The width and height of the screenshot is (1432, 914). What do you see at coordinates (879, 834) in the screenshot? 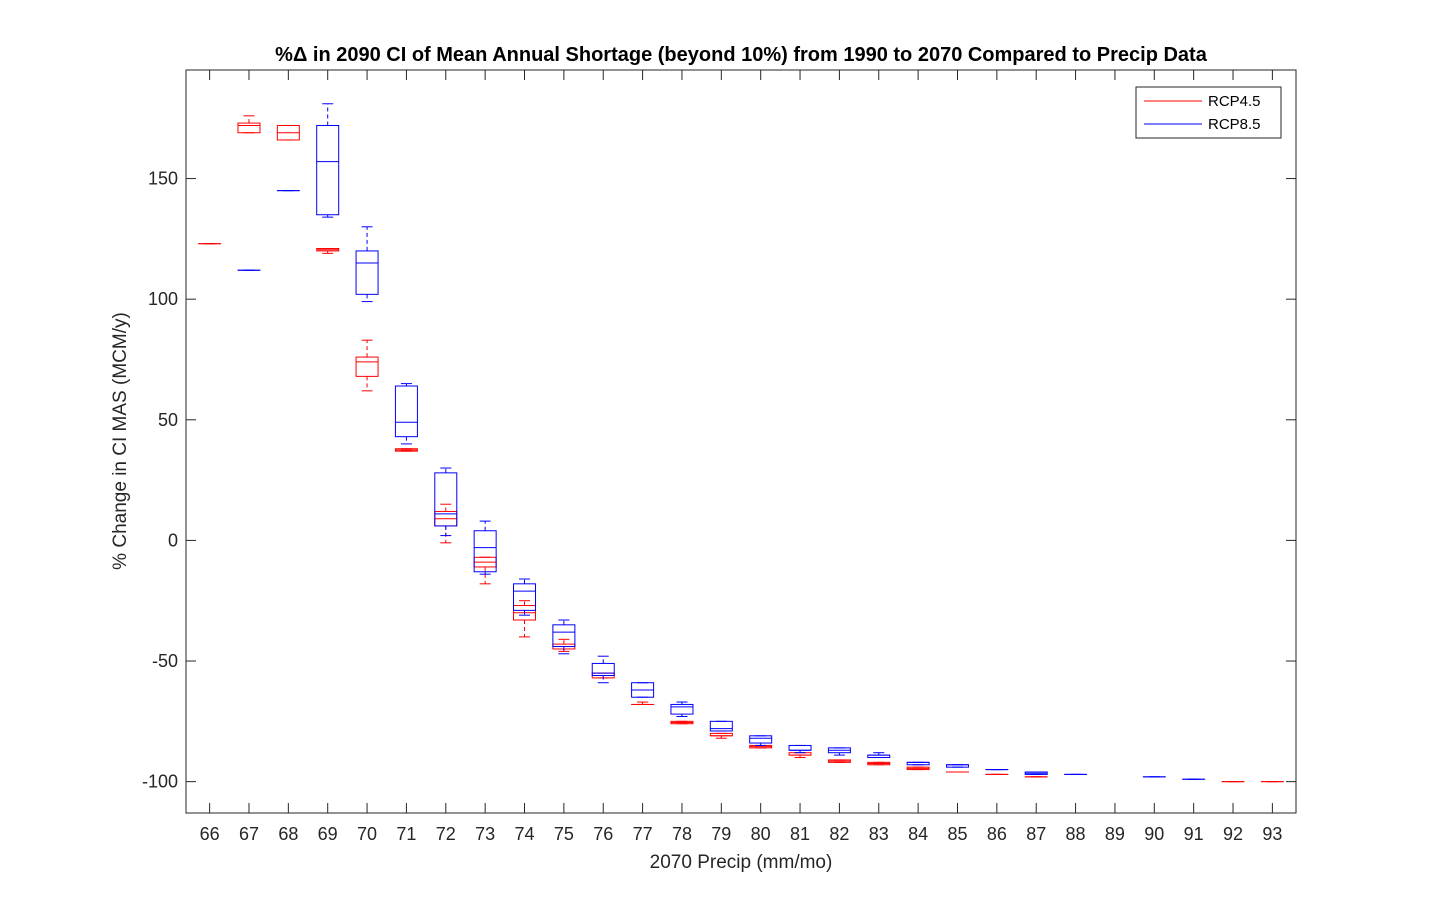
I see `x-tick-label: 83` at bounding box center [879, 834].